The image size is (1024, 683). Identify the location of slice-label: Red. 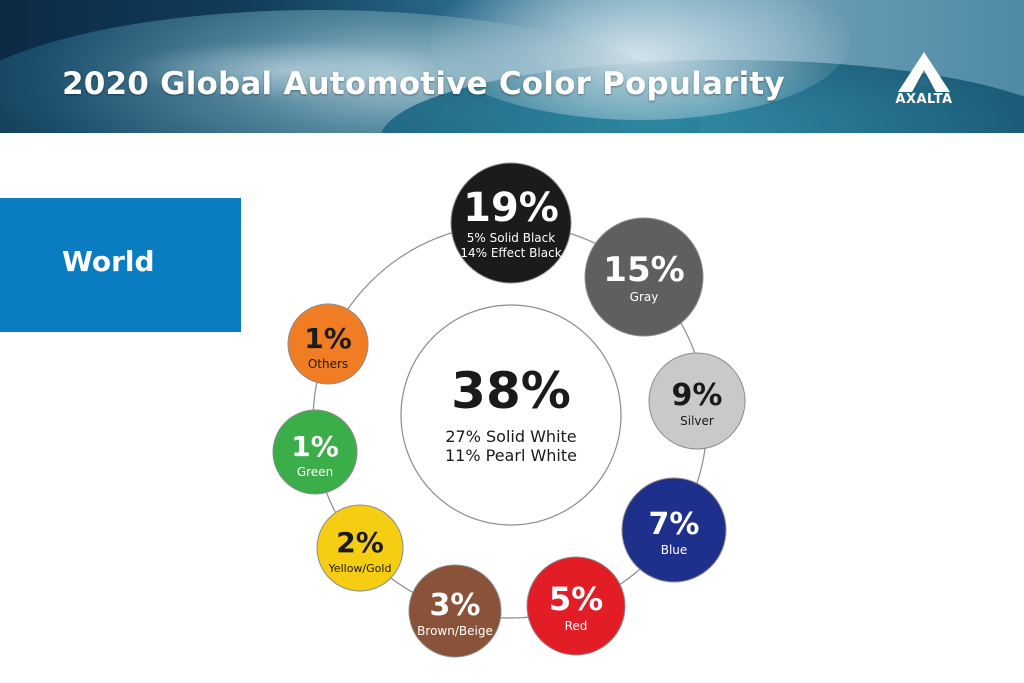
(576, 626).